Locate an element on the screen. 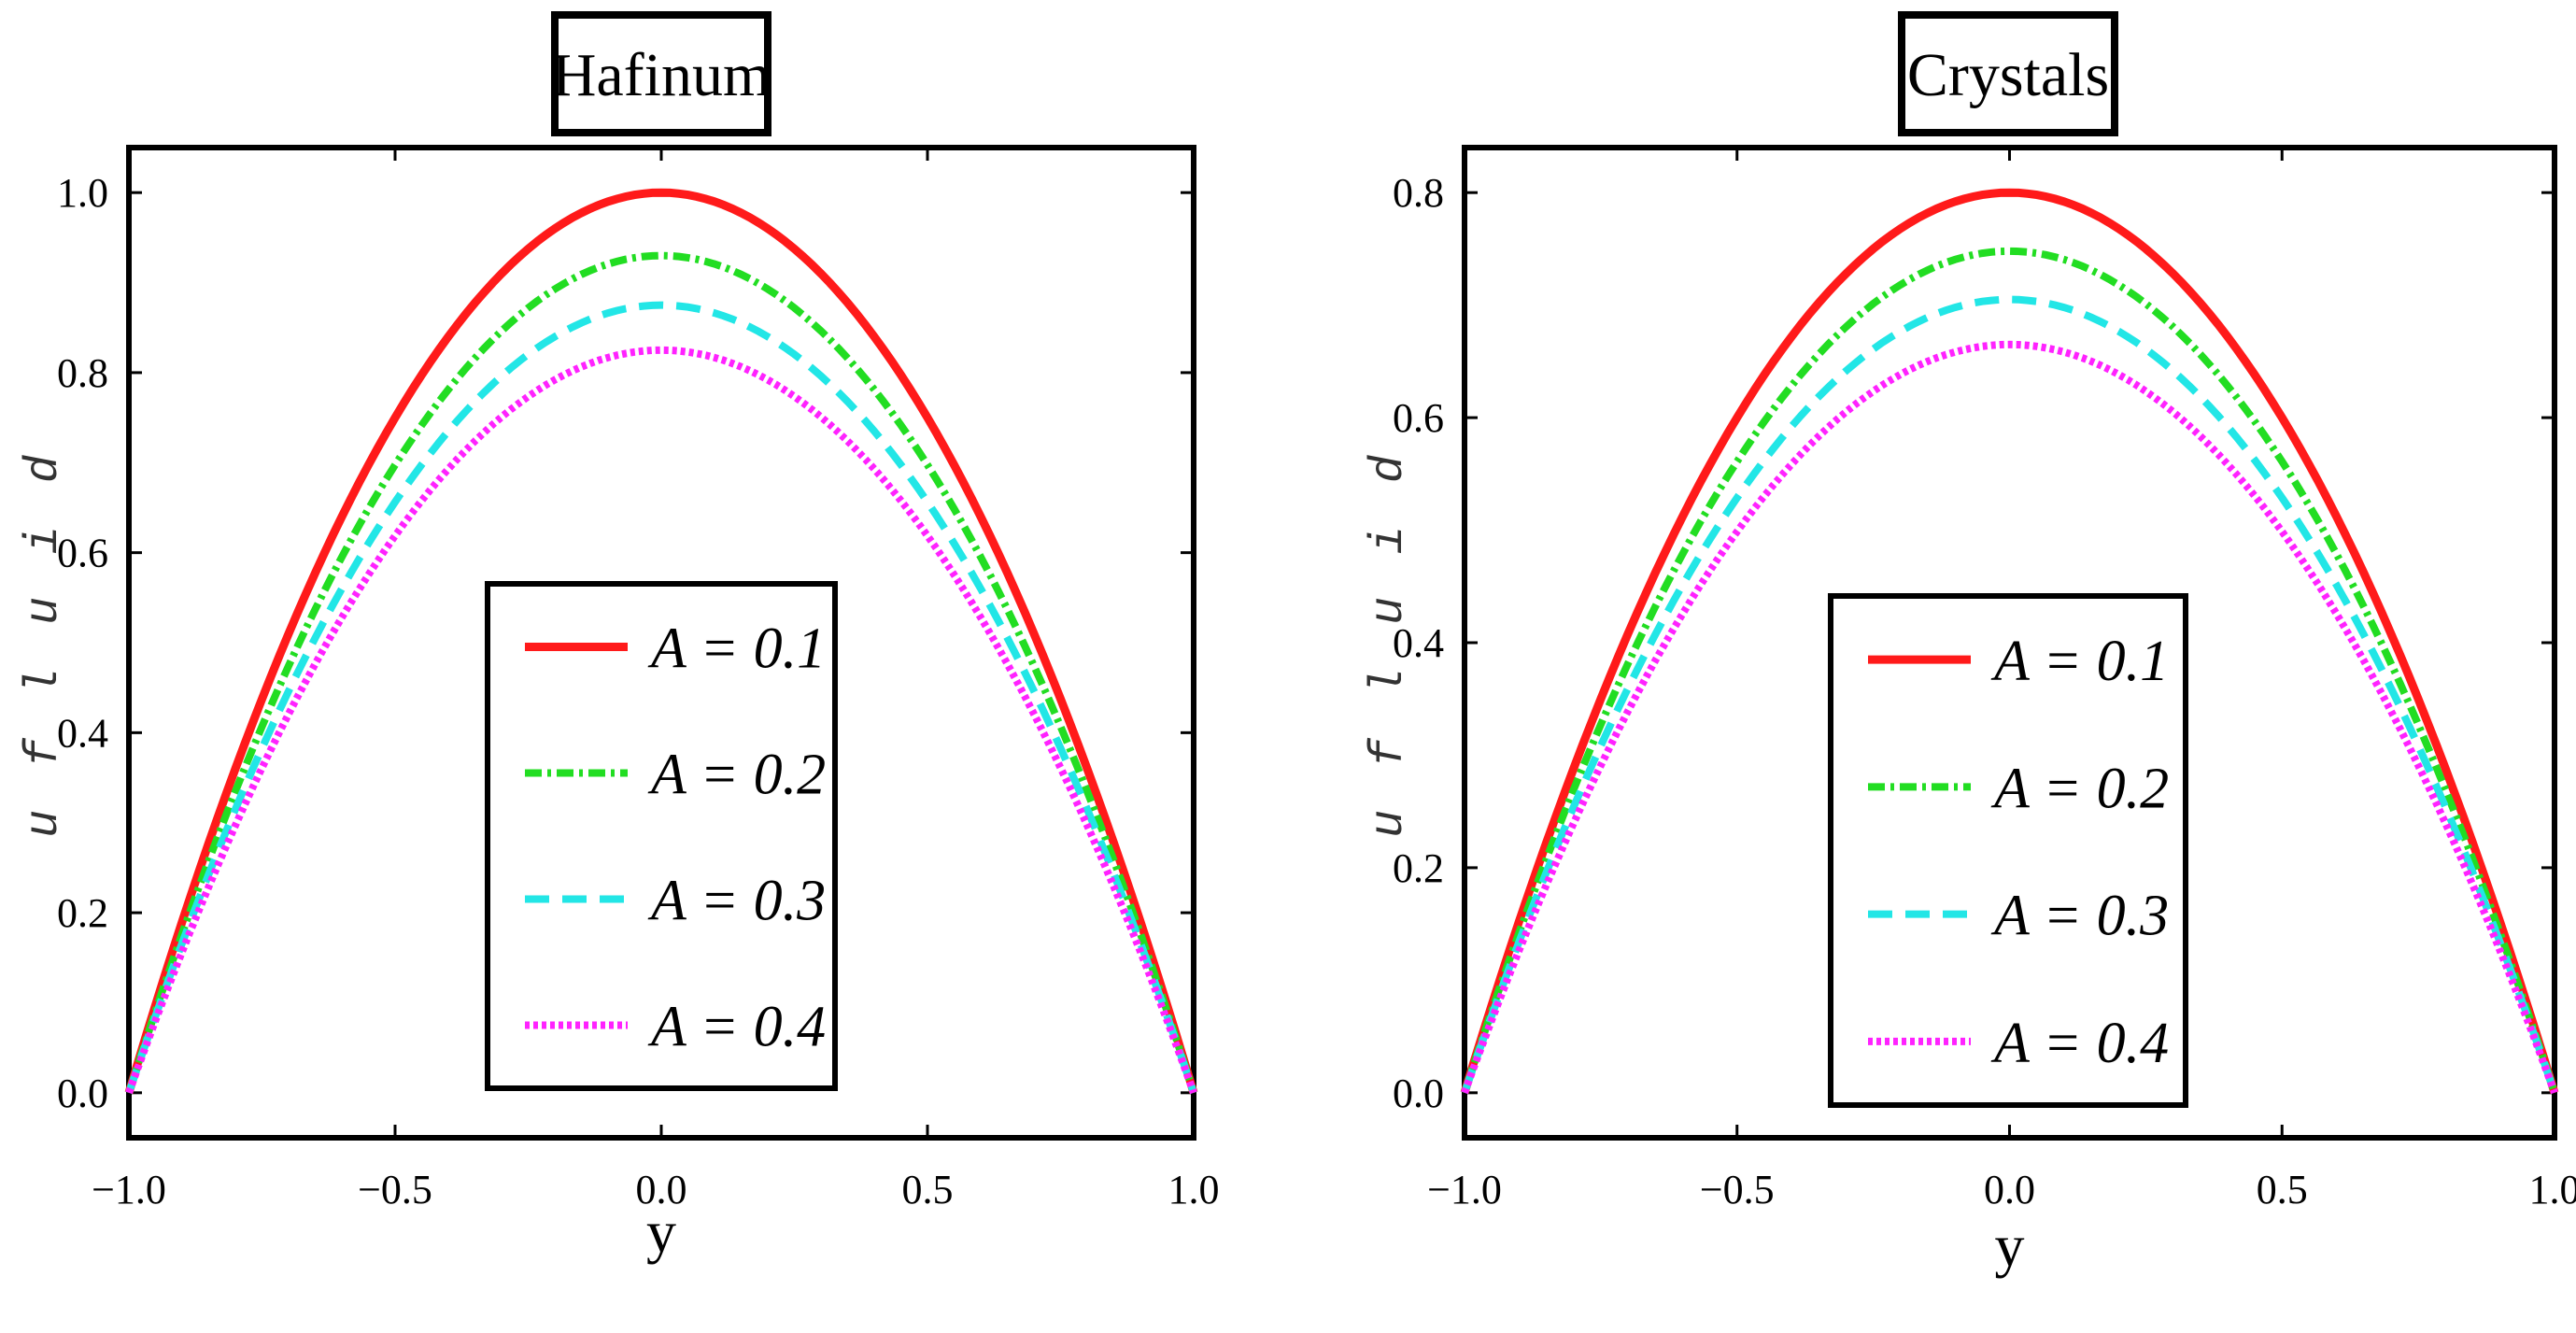  chart-title: Crystals is located at coordinates (2008, 75).